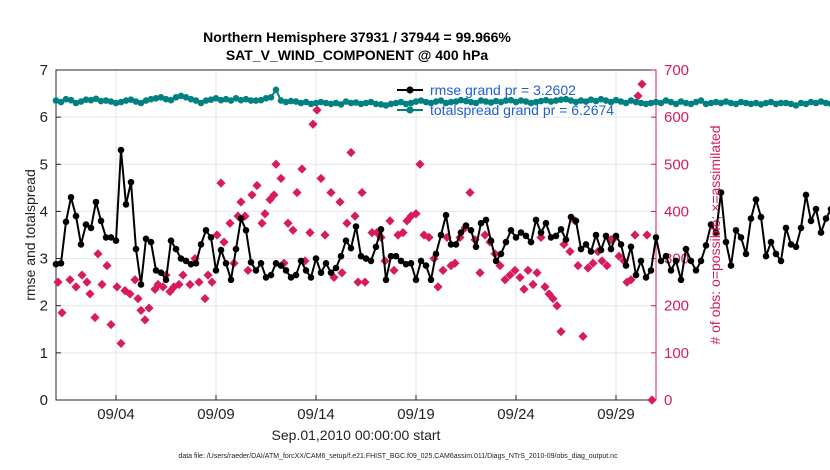 The image size is (830, 470). Describe the element at coordinates (416, 414) in the screenshot. I see `x-tick-label: 09/19` at that location.